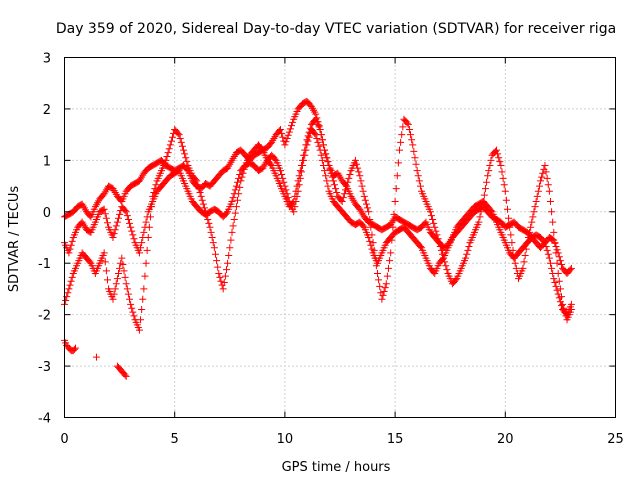  I want to click on x-tick-label: 15, so click(395, 439).